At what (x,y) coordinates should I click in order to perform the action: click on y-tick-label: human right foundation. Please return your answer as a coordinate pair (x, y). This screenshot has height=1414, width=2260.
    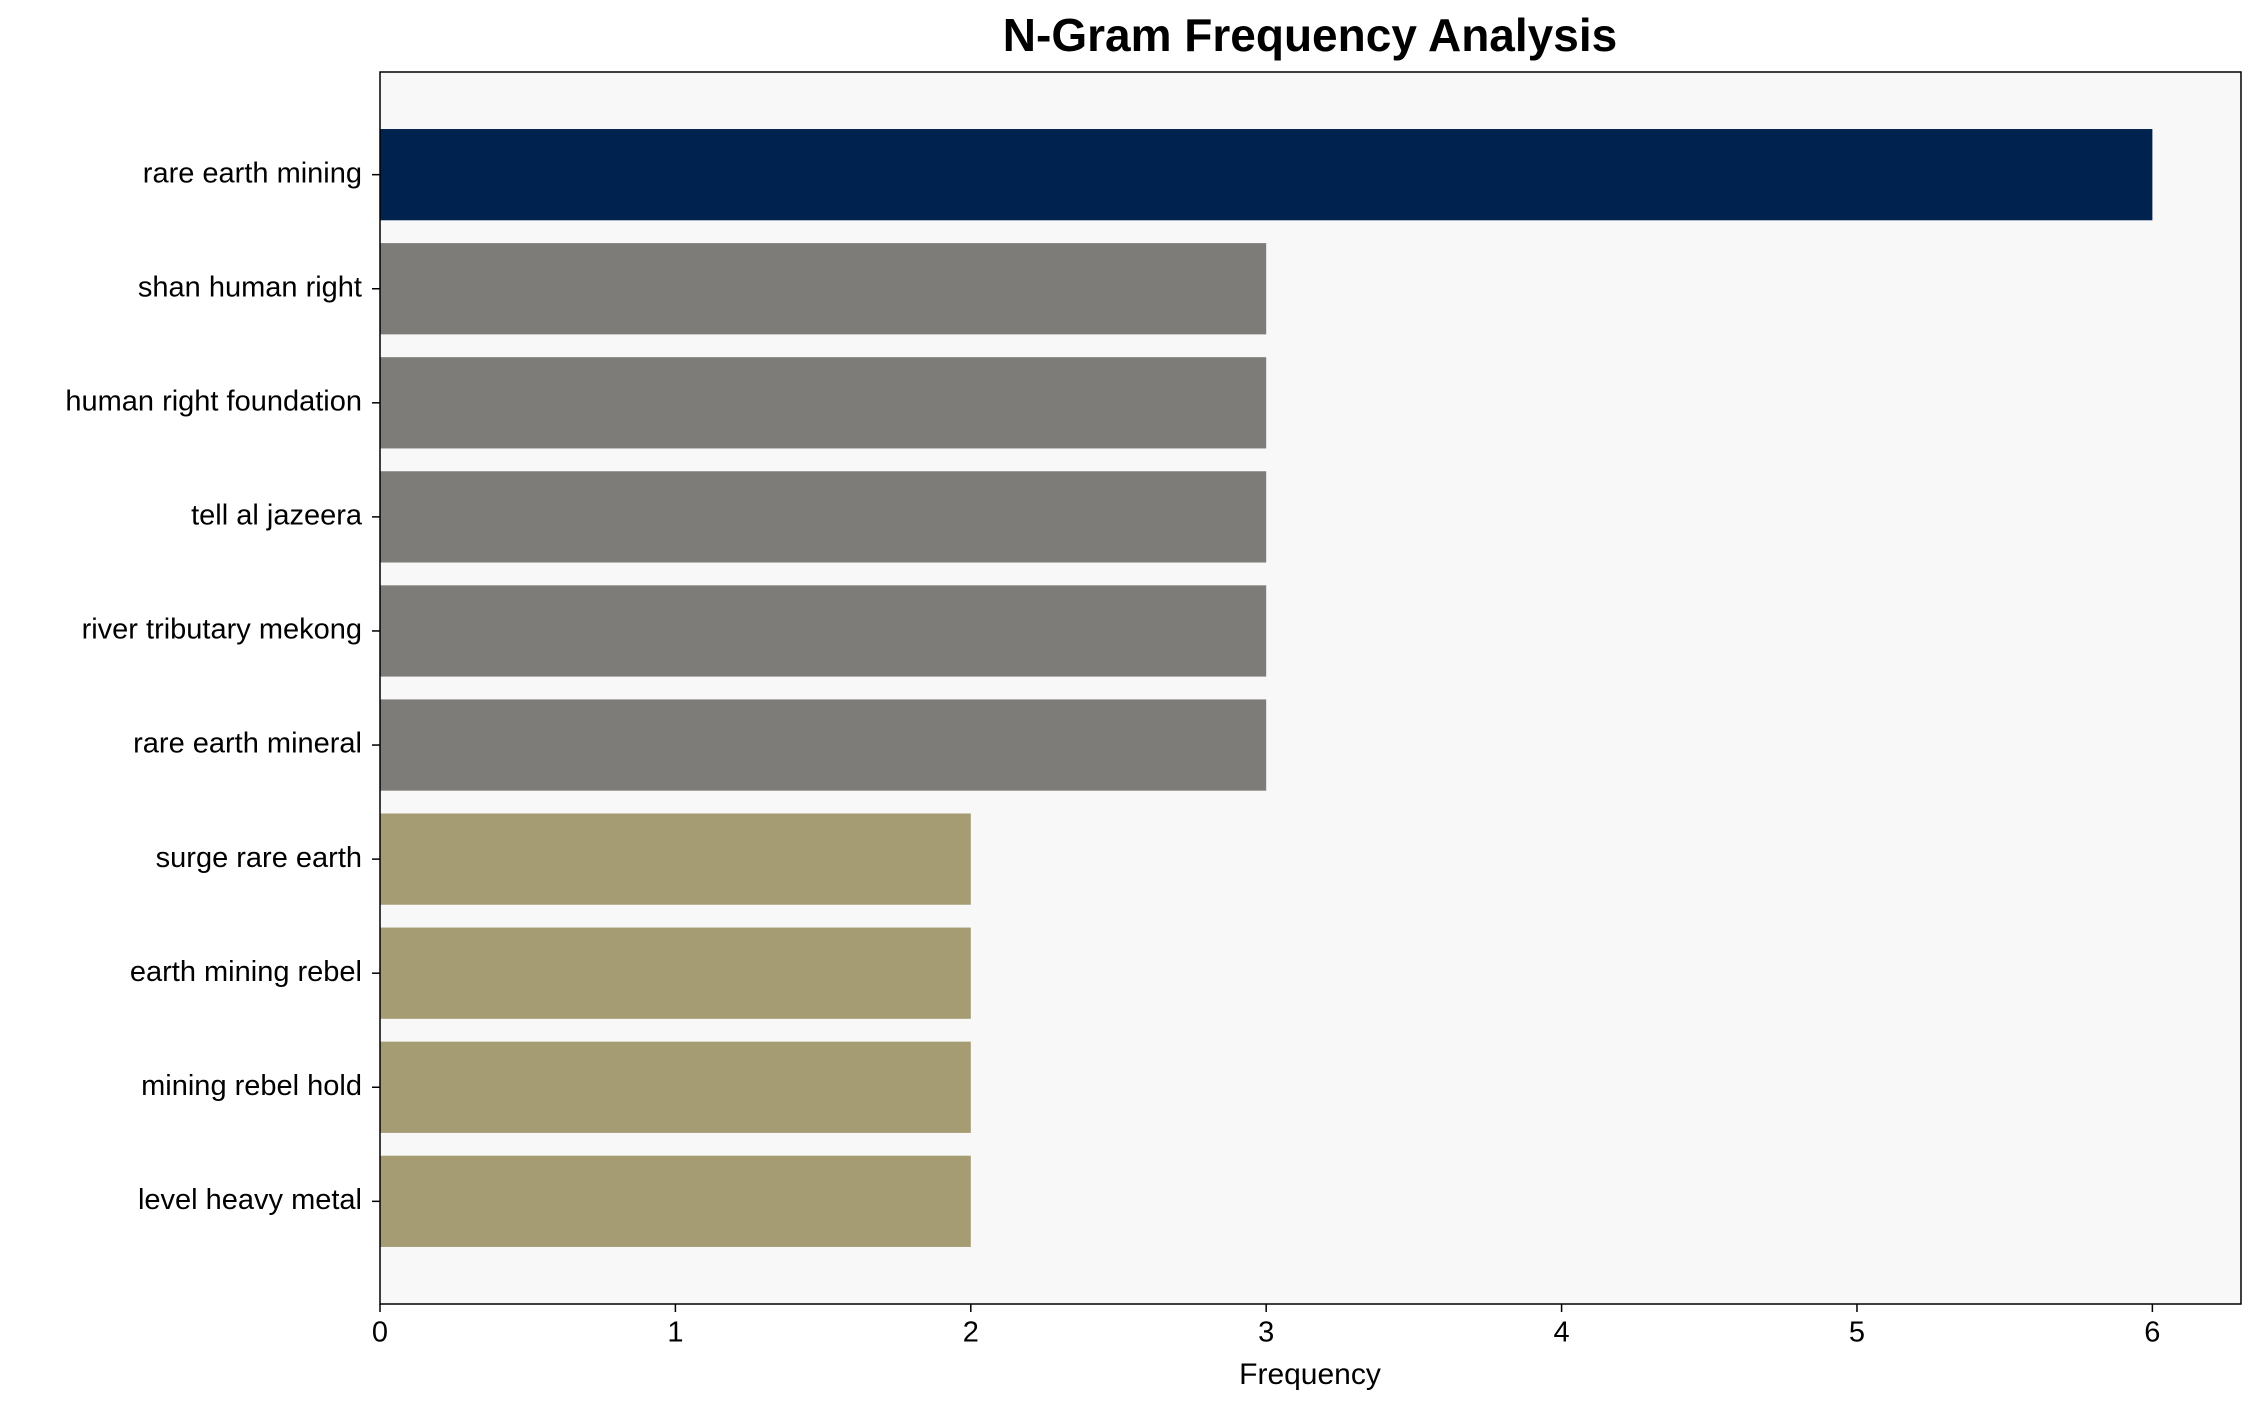
    Looking at the image, I should click on (213, 401).